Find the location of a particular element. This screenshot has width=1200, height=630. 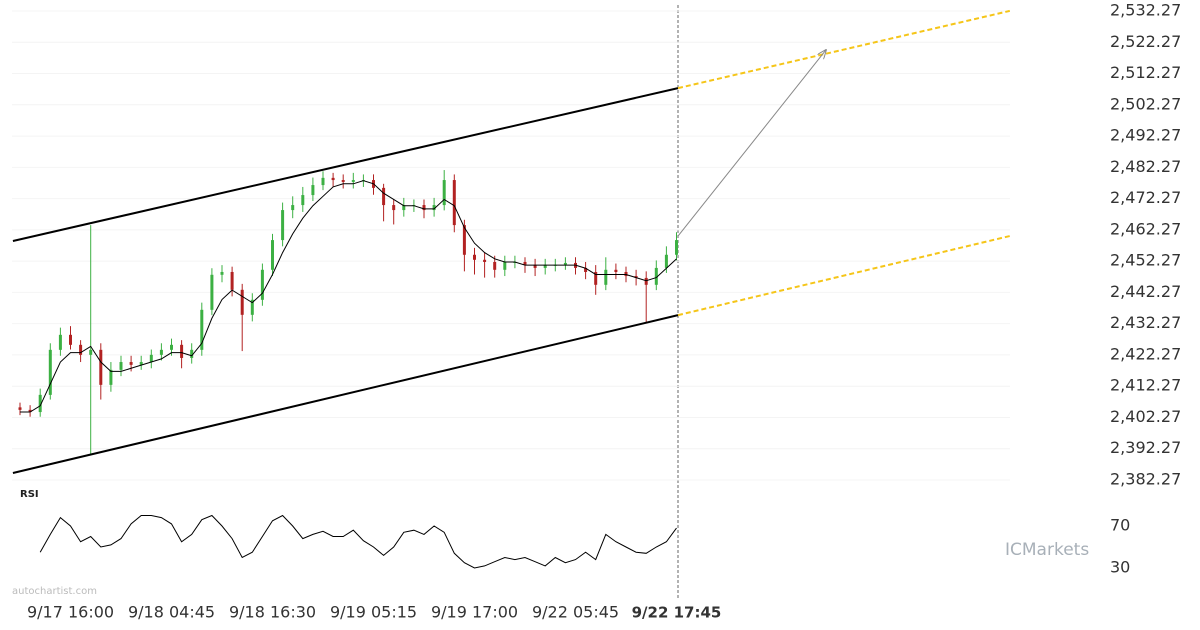

projection-arrow is located at coordinates (751, 143).